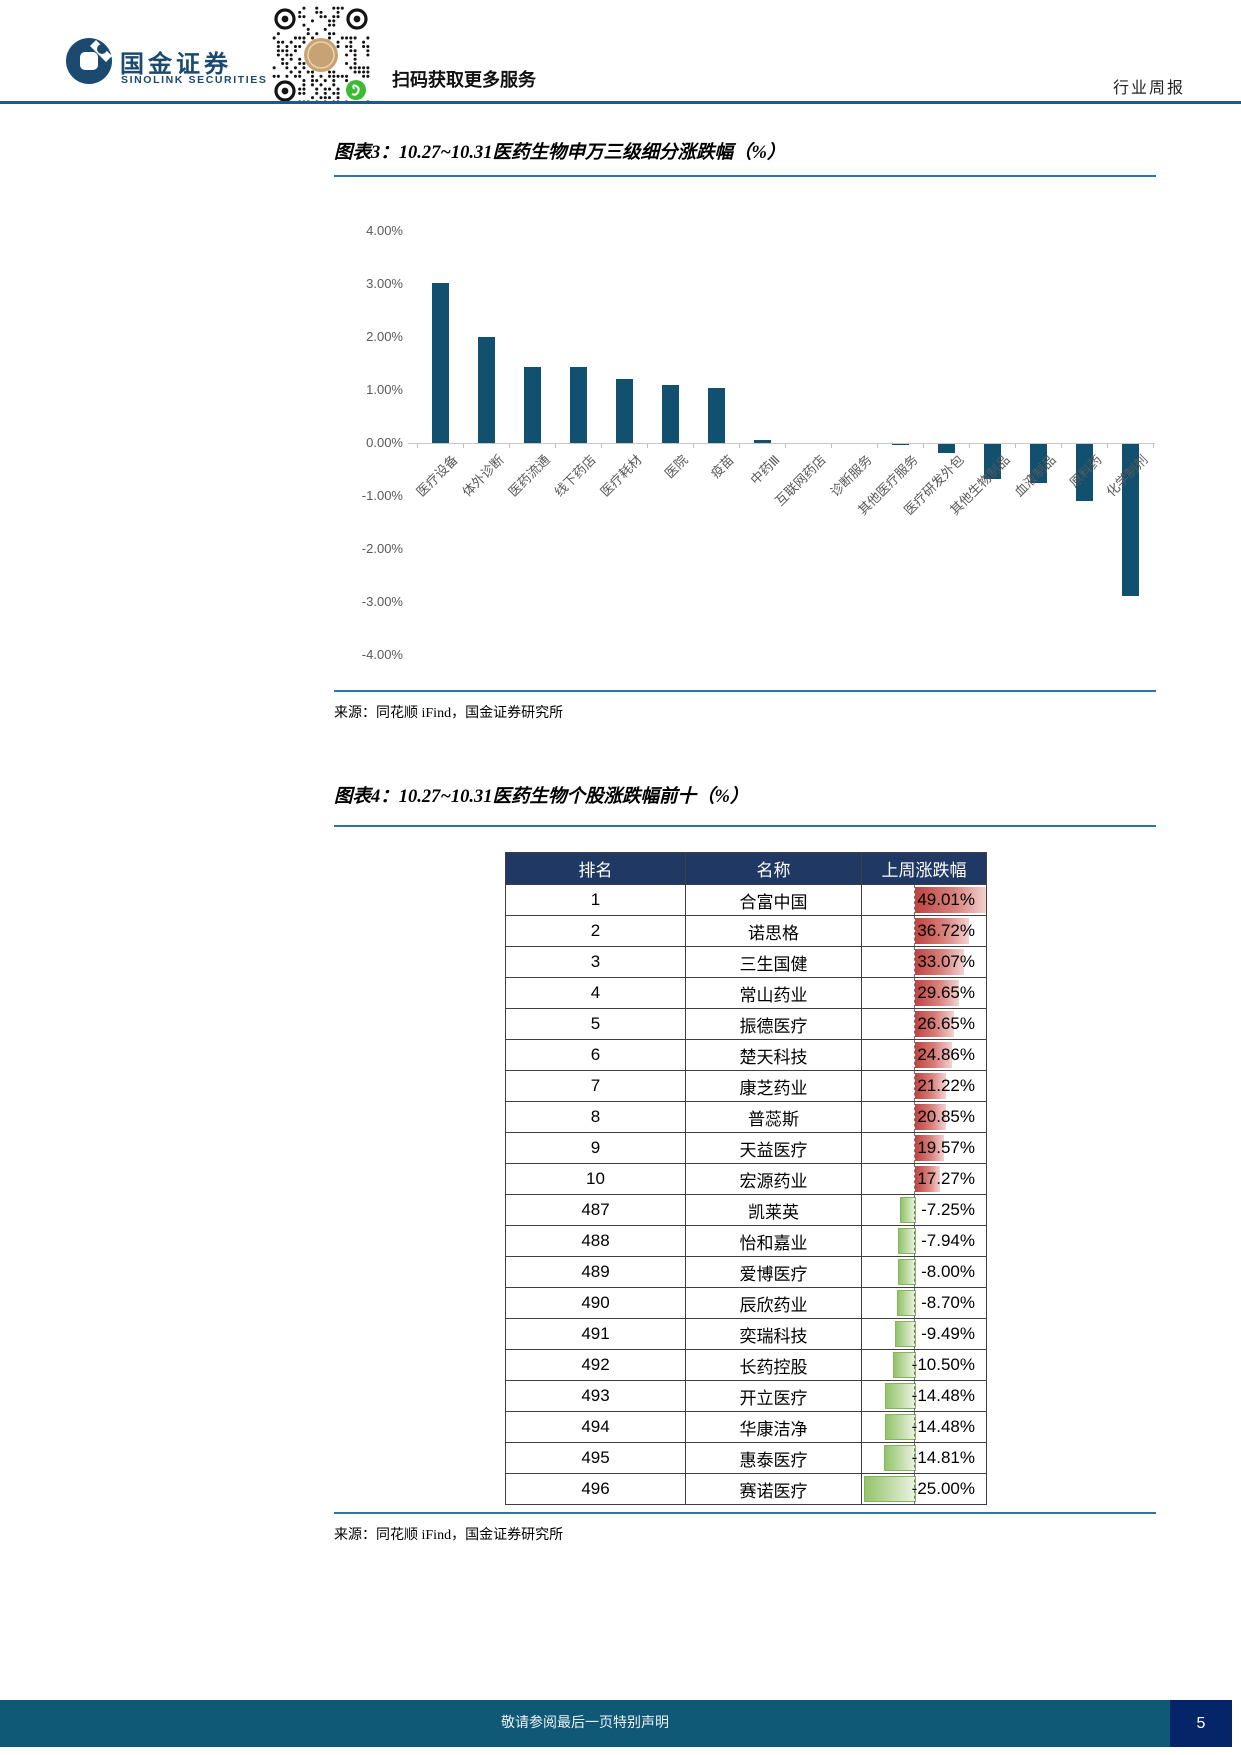 The height and width of the screenshot is (1755, 1241). Describe the element at coordinates (943, 1457) in the screenshot. I see `change-value: -14.81%` at that location.